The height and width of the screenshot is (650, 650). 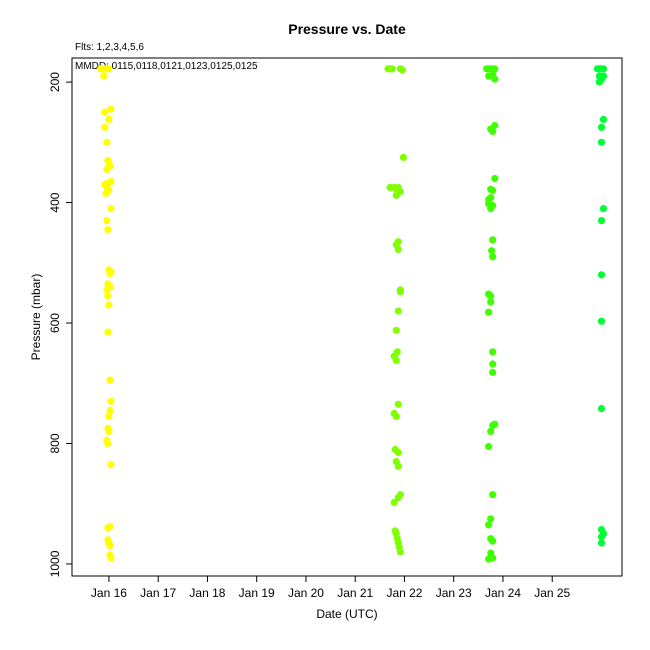 What do you see at coordinates (347, 29) in the screenshot?
I see `chart-title: Pressure vs. Date` at bounding box center [347, 29].